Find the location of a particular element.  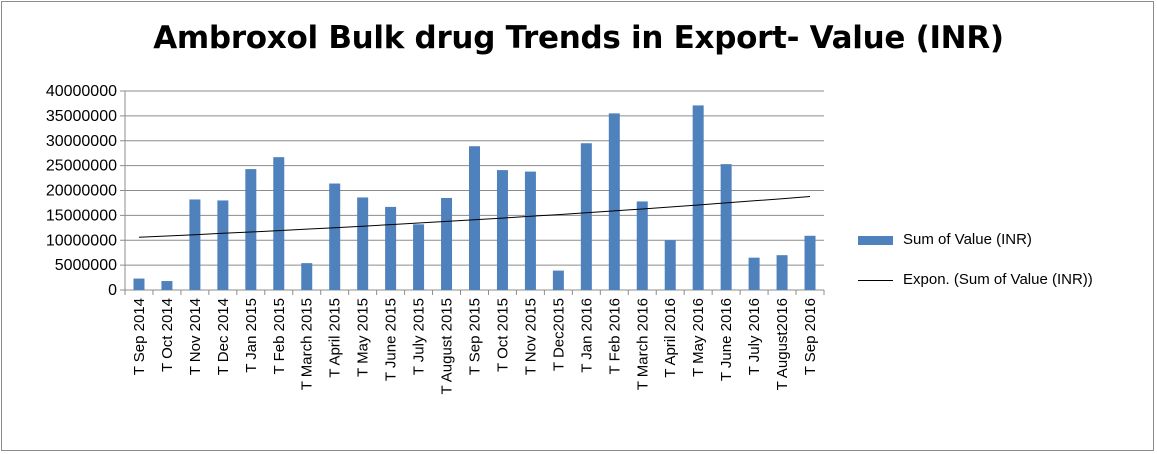

legend-line-swatch is located at coordinates (875, 280).